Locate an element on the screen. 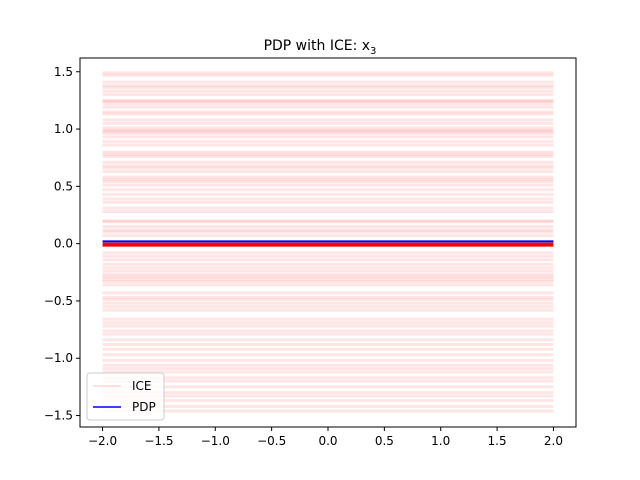 This screenshot has height=480, width=640. x-tick-label: −1.0 is located at coordinates (215, 441).